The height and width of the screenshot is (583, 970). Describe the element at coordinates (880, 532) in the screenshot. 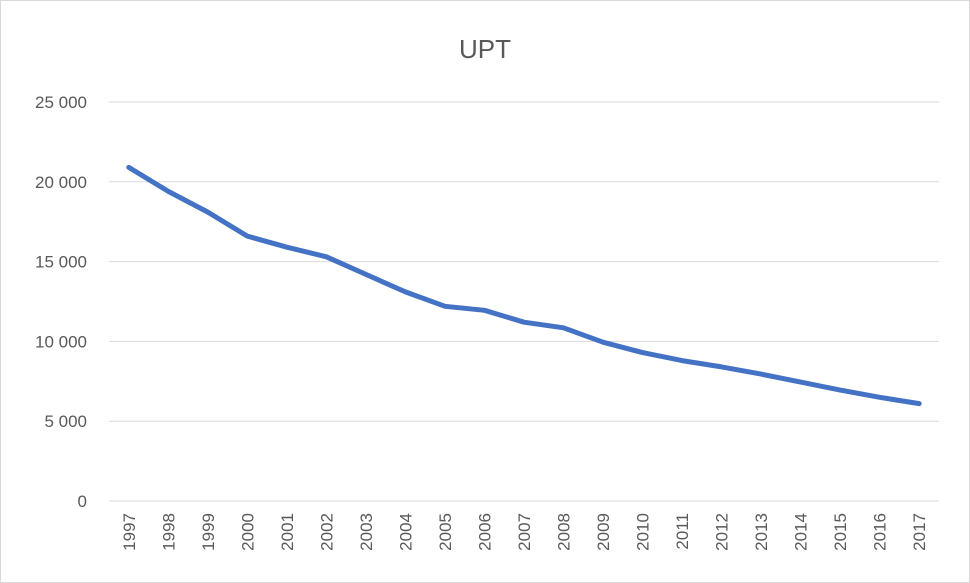

I see `x-tick-label: 2016` at that location.